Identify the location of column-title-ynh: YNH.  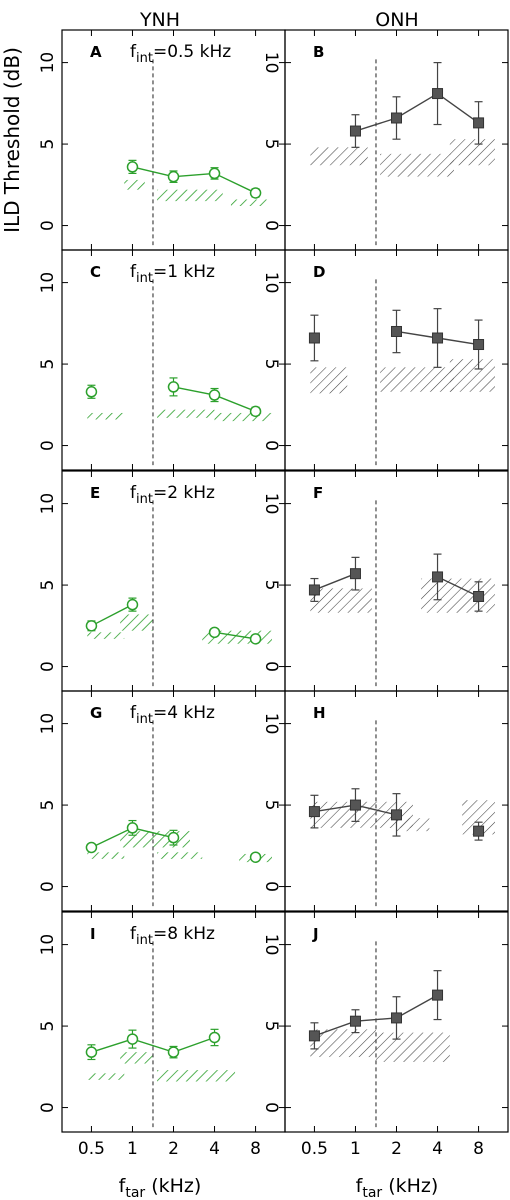
(159, 20).